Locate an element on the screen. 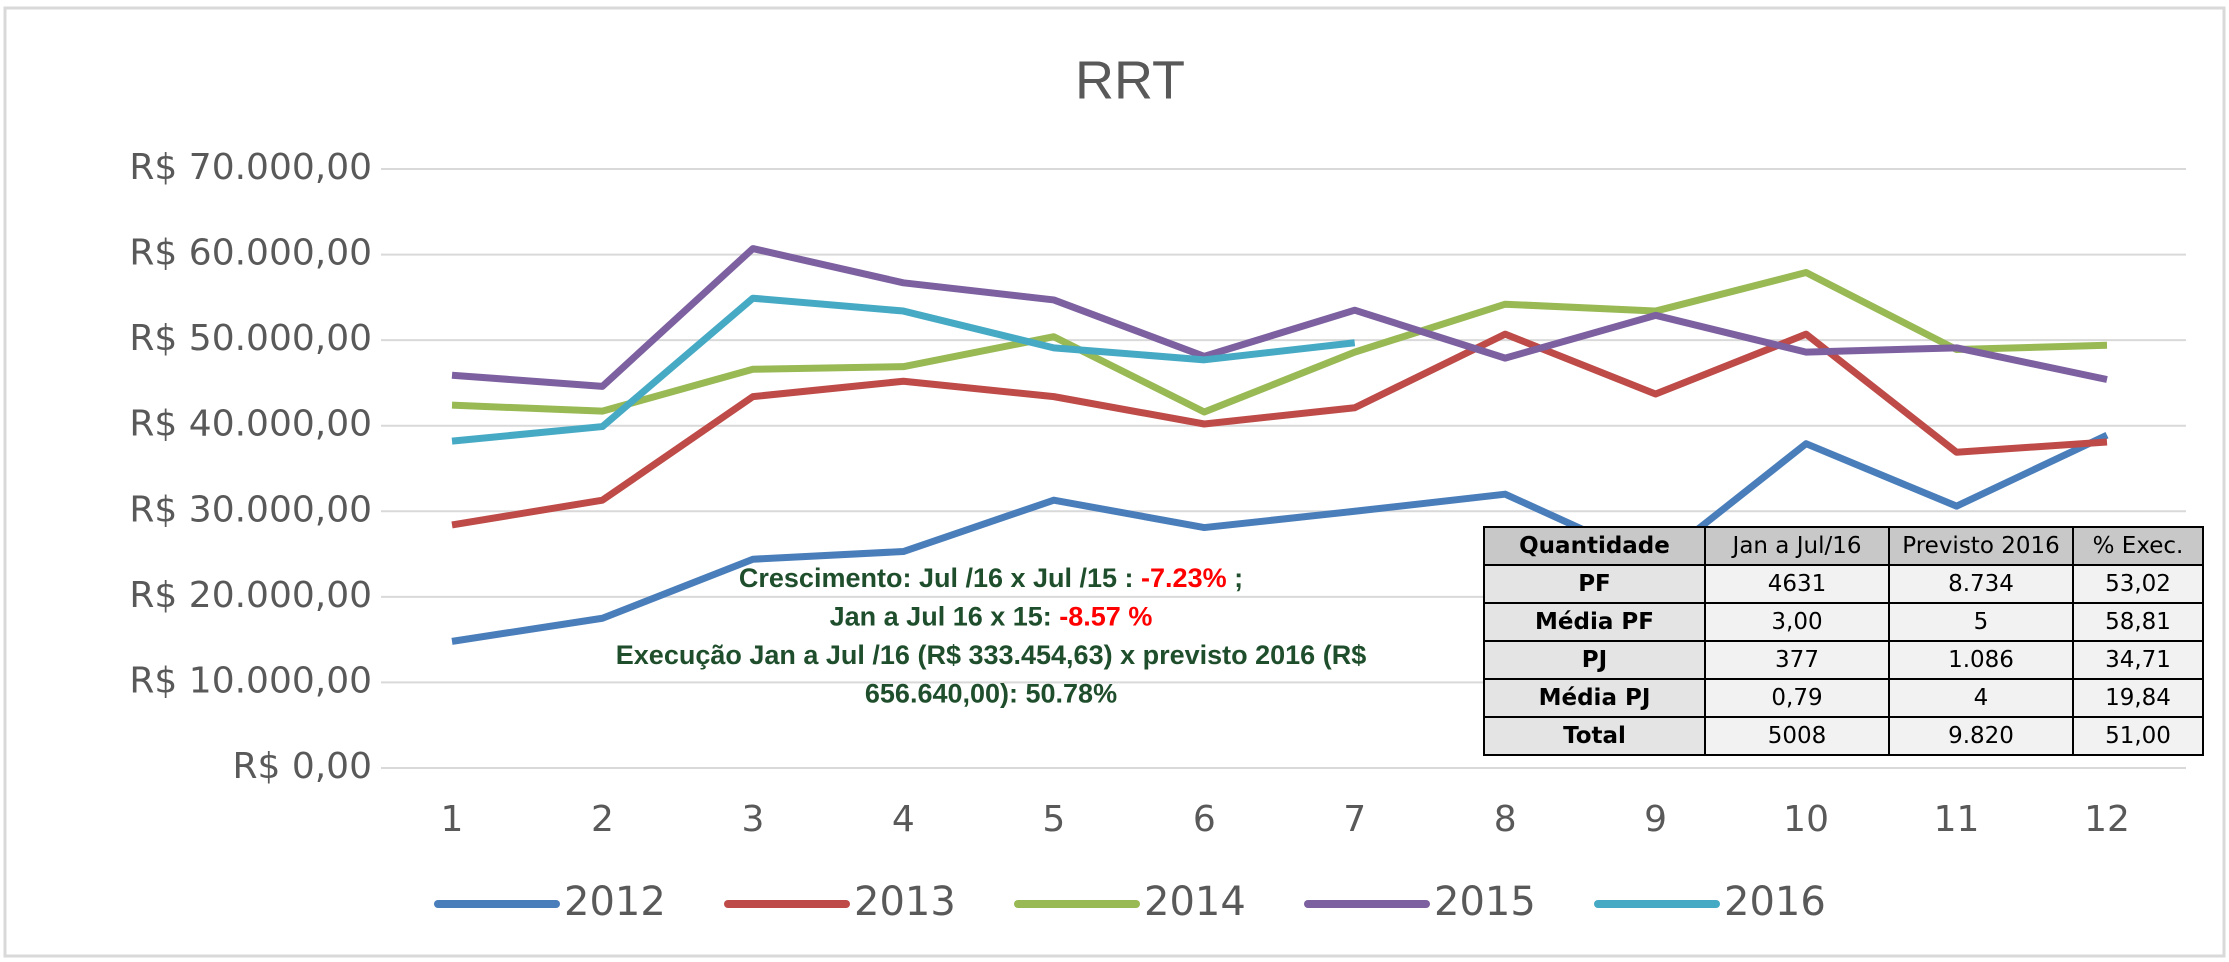 The width and height of the screenshot is (2229, 962). legend-label: 2012 is located at coordinates (615, 902).